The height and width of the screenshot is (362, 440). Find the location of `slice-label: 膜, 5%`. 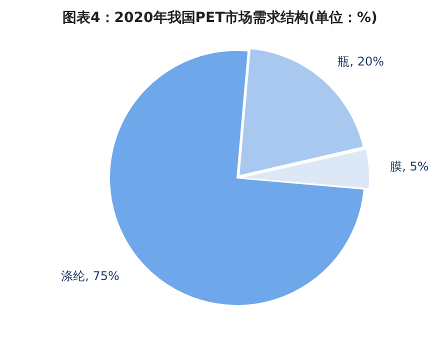

slice-label: 膜, 5% is located at coordinates (409, 166).